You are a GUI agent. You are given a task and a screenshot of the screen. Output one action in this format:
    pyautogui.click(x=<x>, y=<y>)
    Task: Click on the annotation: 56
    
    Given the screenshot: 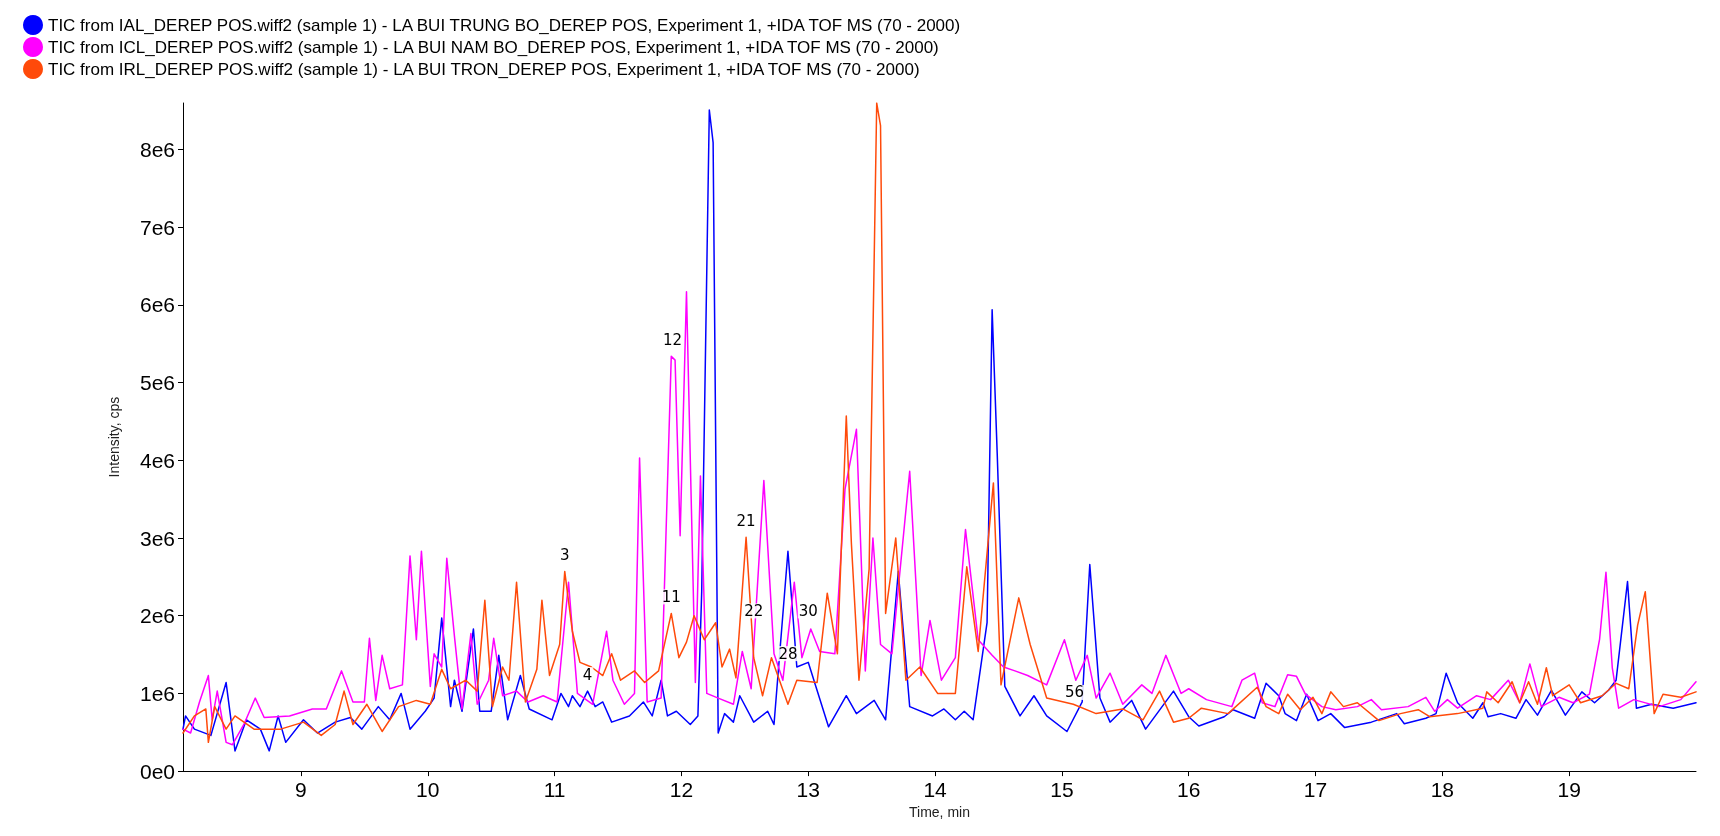 What is the action you would take?
    pyautogui.click(x=1075, y=692)
    